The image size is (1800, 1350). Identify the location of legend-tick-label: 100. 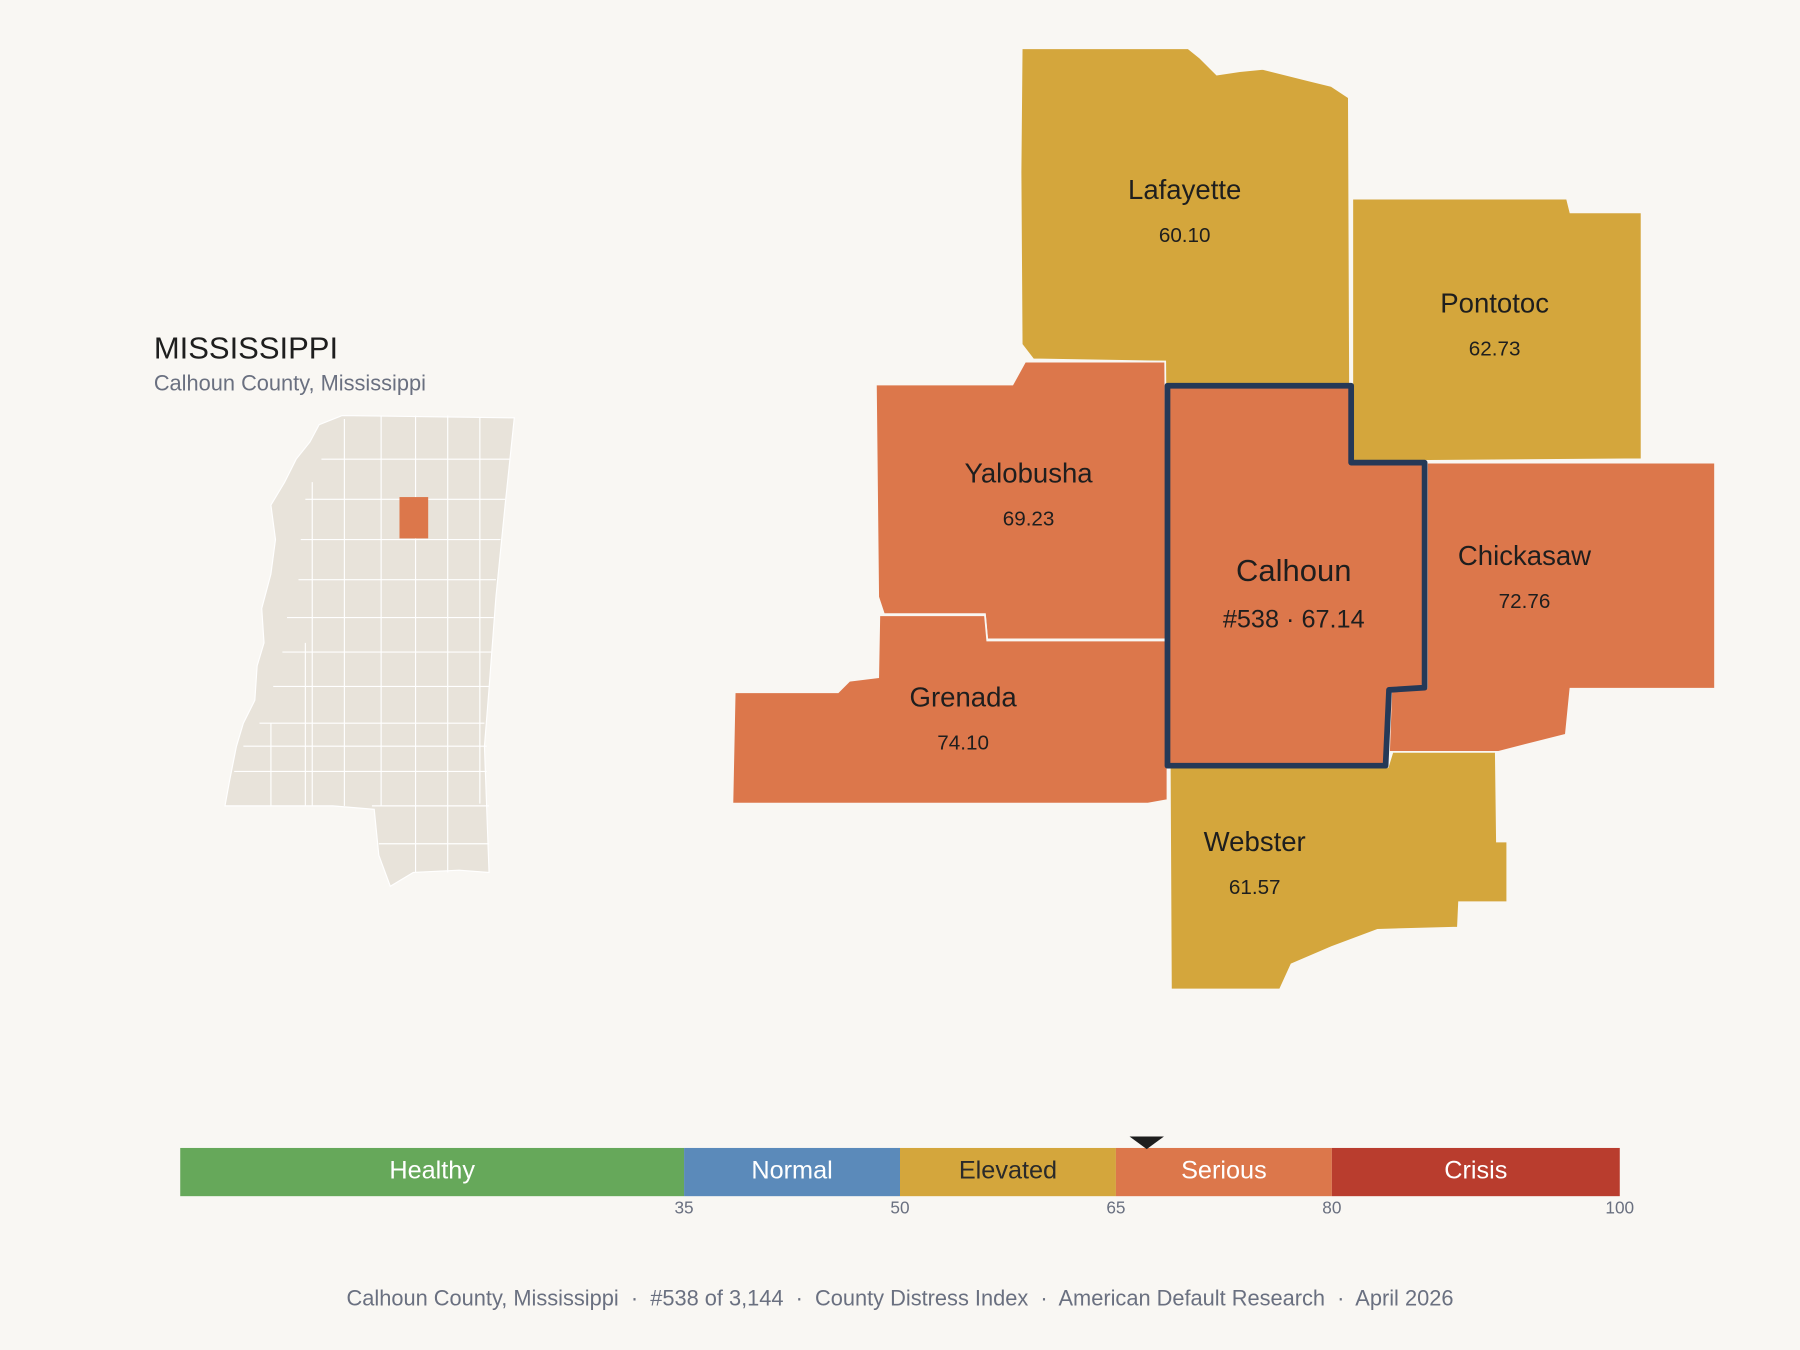
(1619, 1207).